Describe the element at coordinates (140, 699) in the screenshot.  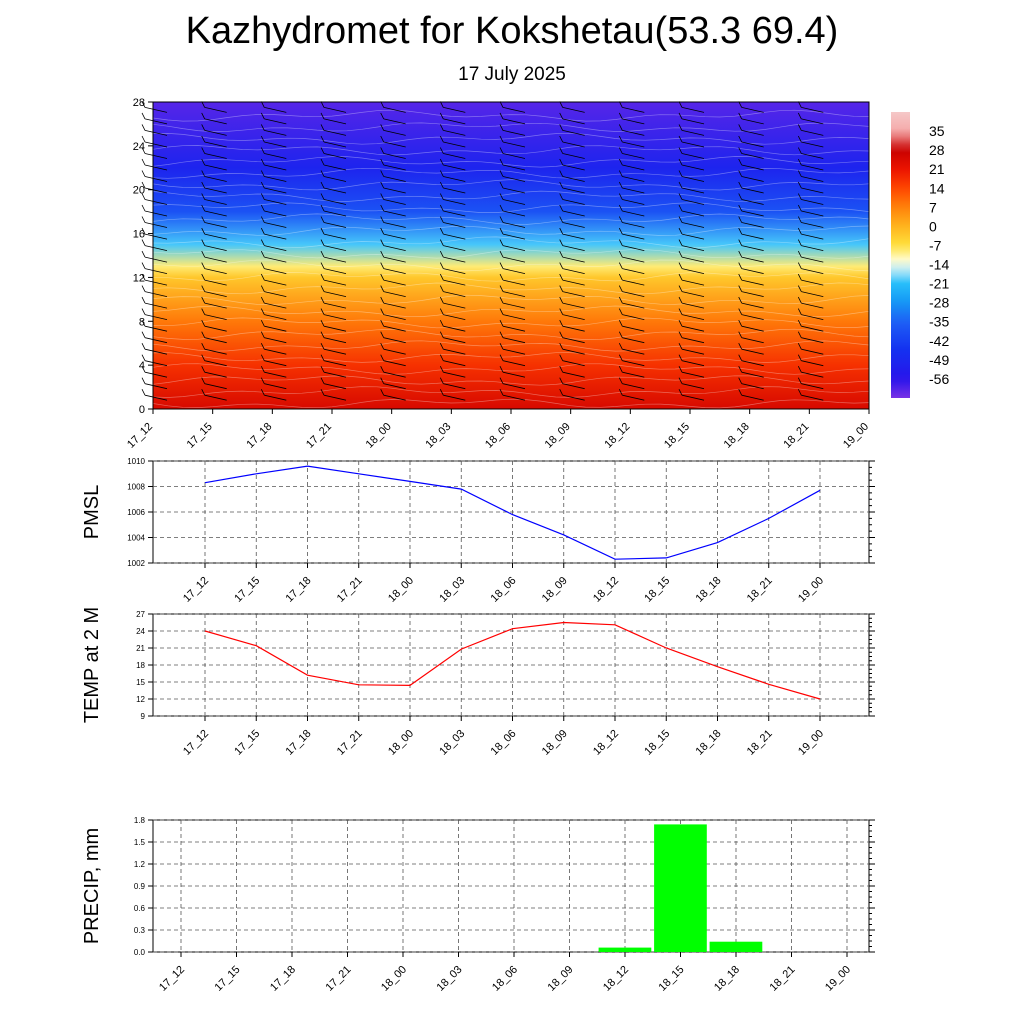
I see `temp-2m-ytick-label: 12` at that location.